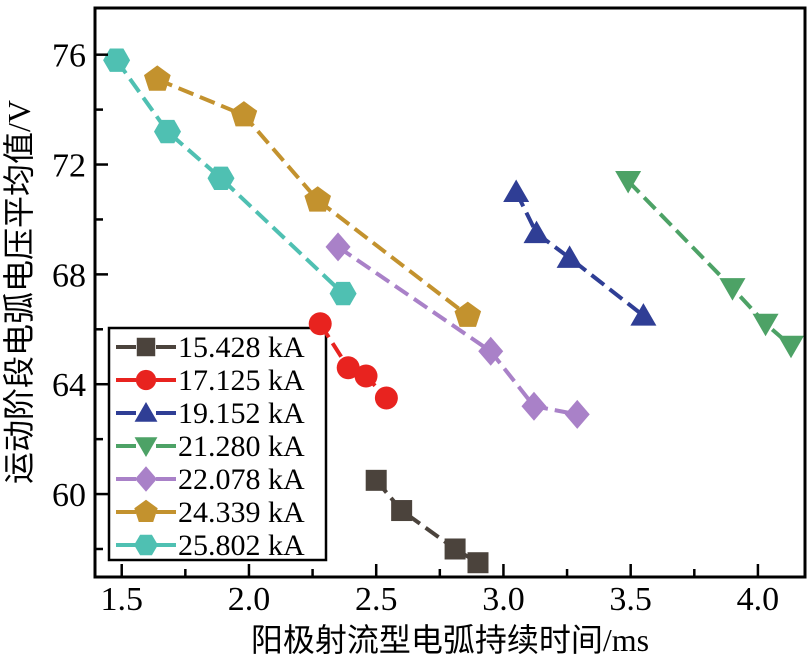 The image size is (812, 663). Describe the element at coordinates (241, 413) in the screenshot. I see `legend-label: 19.152 kA` at that location.